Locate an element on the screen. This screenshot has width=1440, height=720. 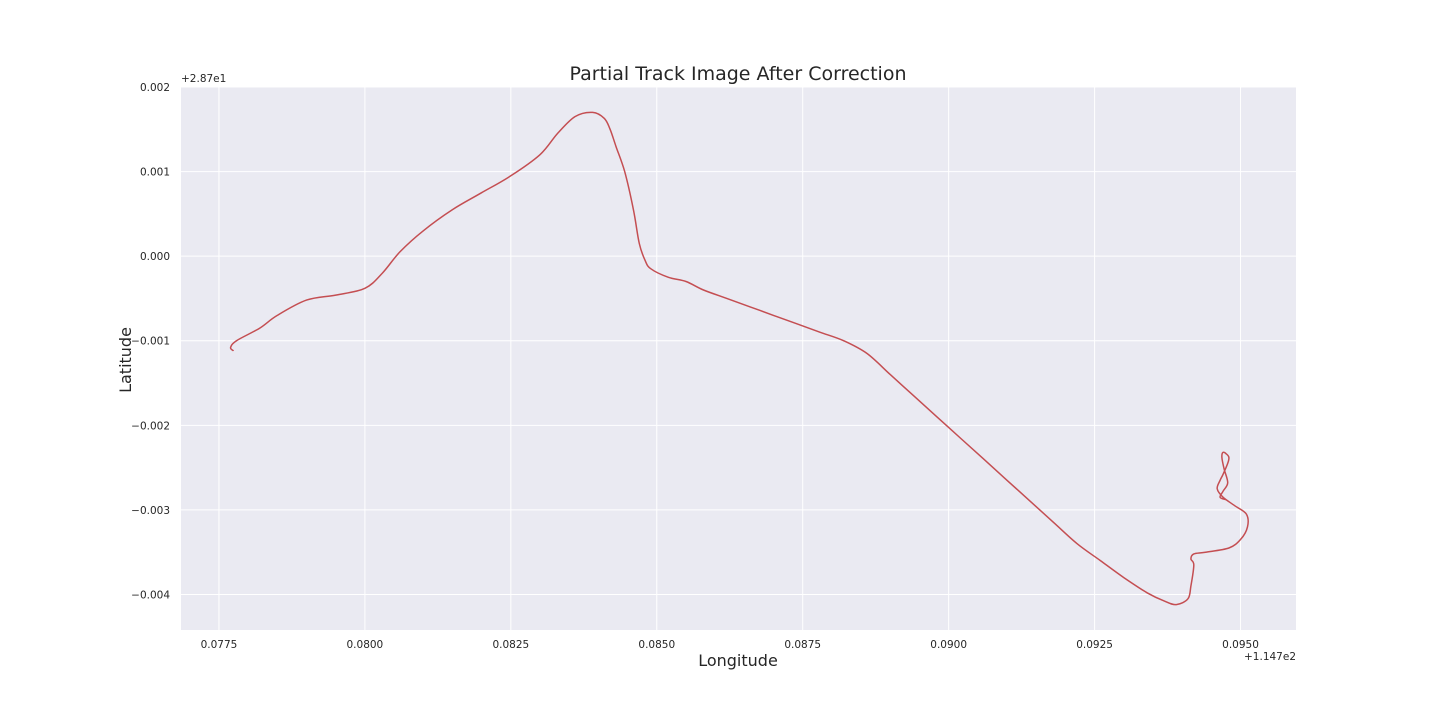
x-tick-label: 0.0875 is located at coordinates (802, 645).